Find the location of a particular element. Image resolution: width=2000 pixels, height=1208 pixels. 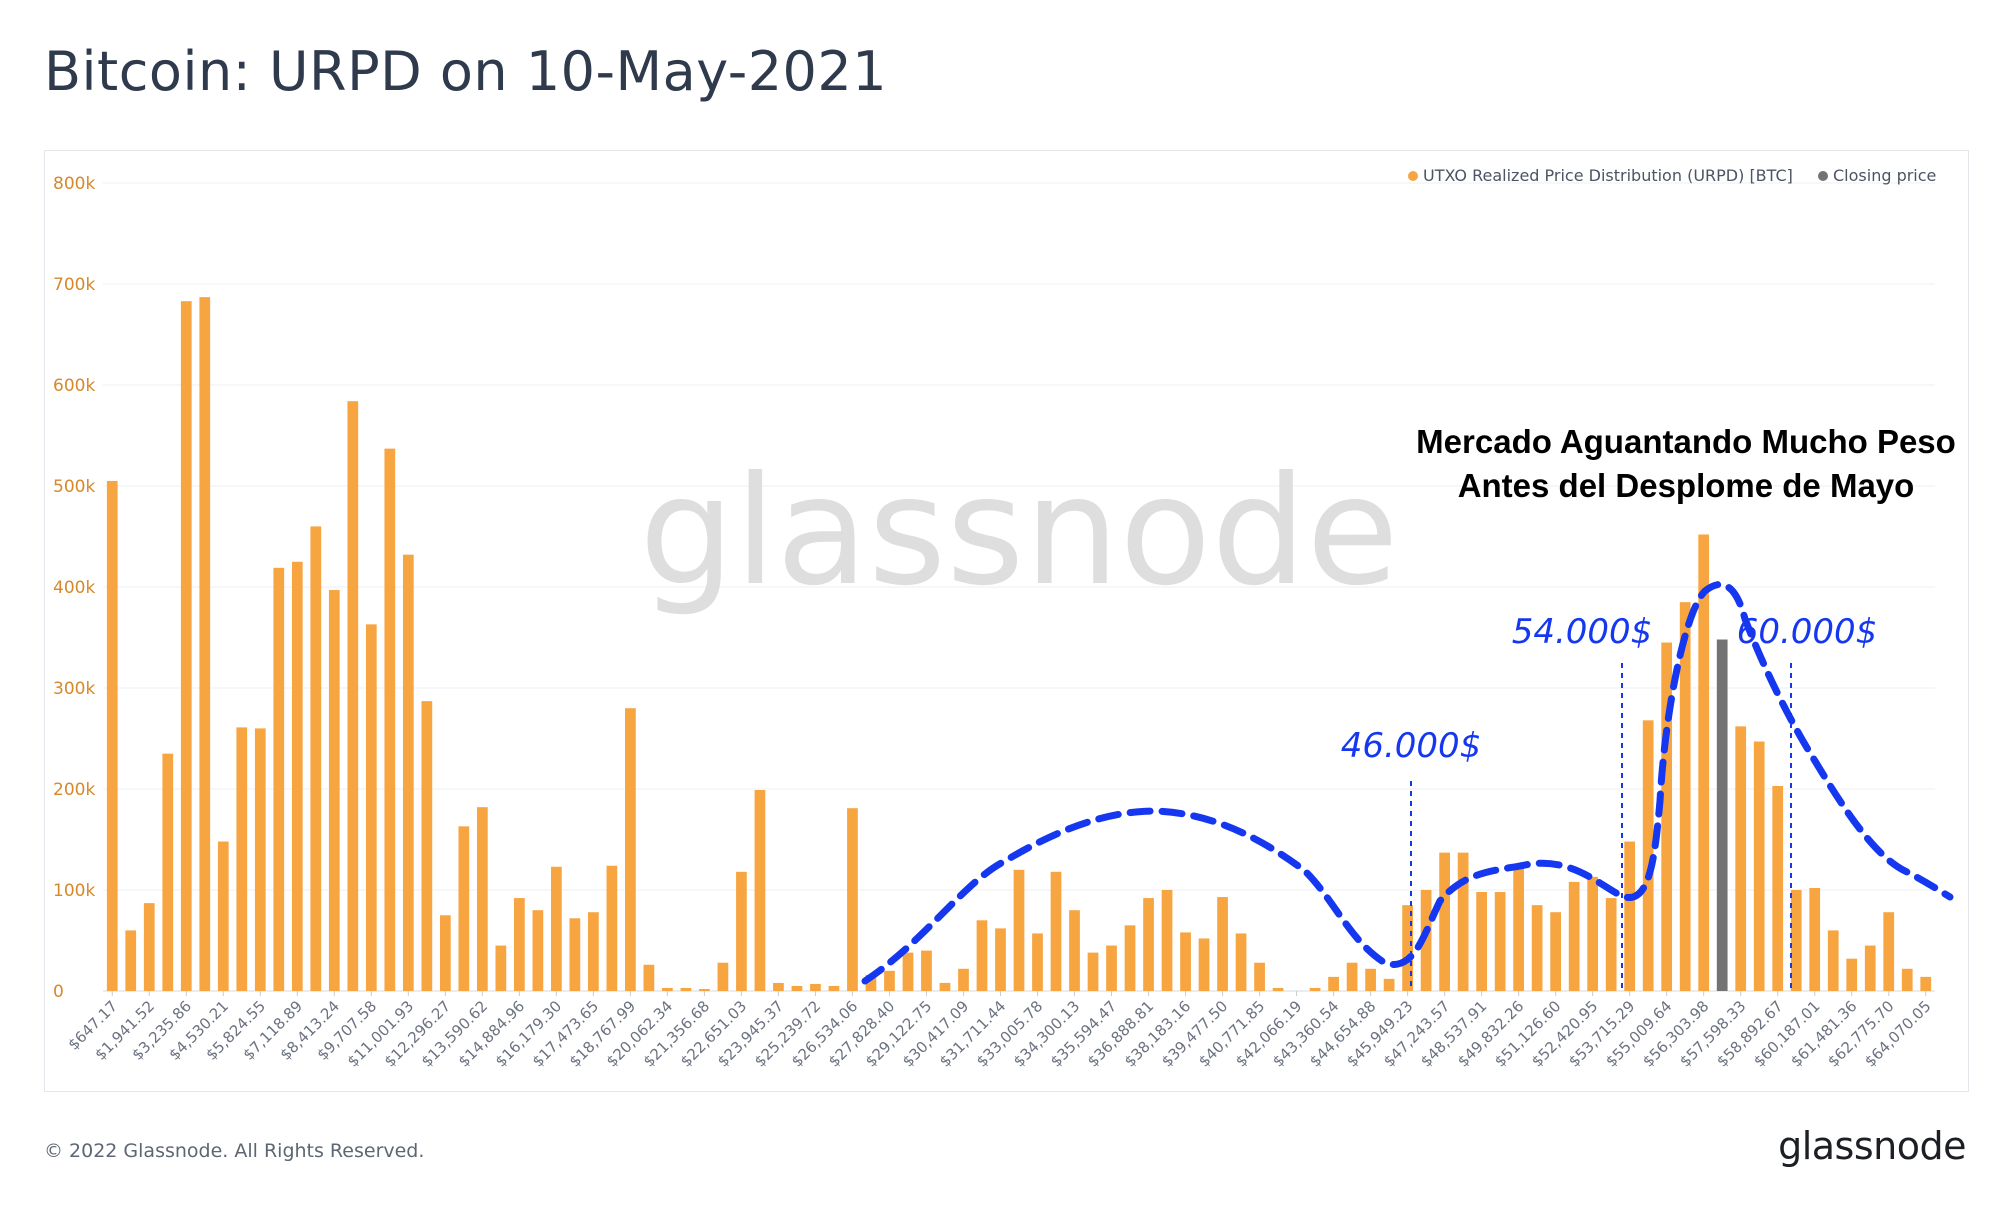

footer-logo: glassnode is located at coordinates (1872, 1146).